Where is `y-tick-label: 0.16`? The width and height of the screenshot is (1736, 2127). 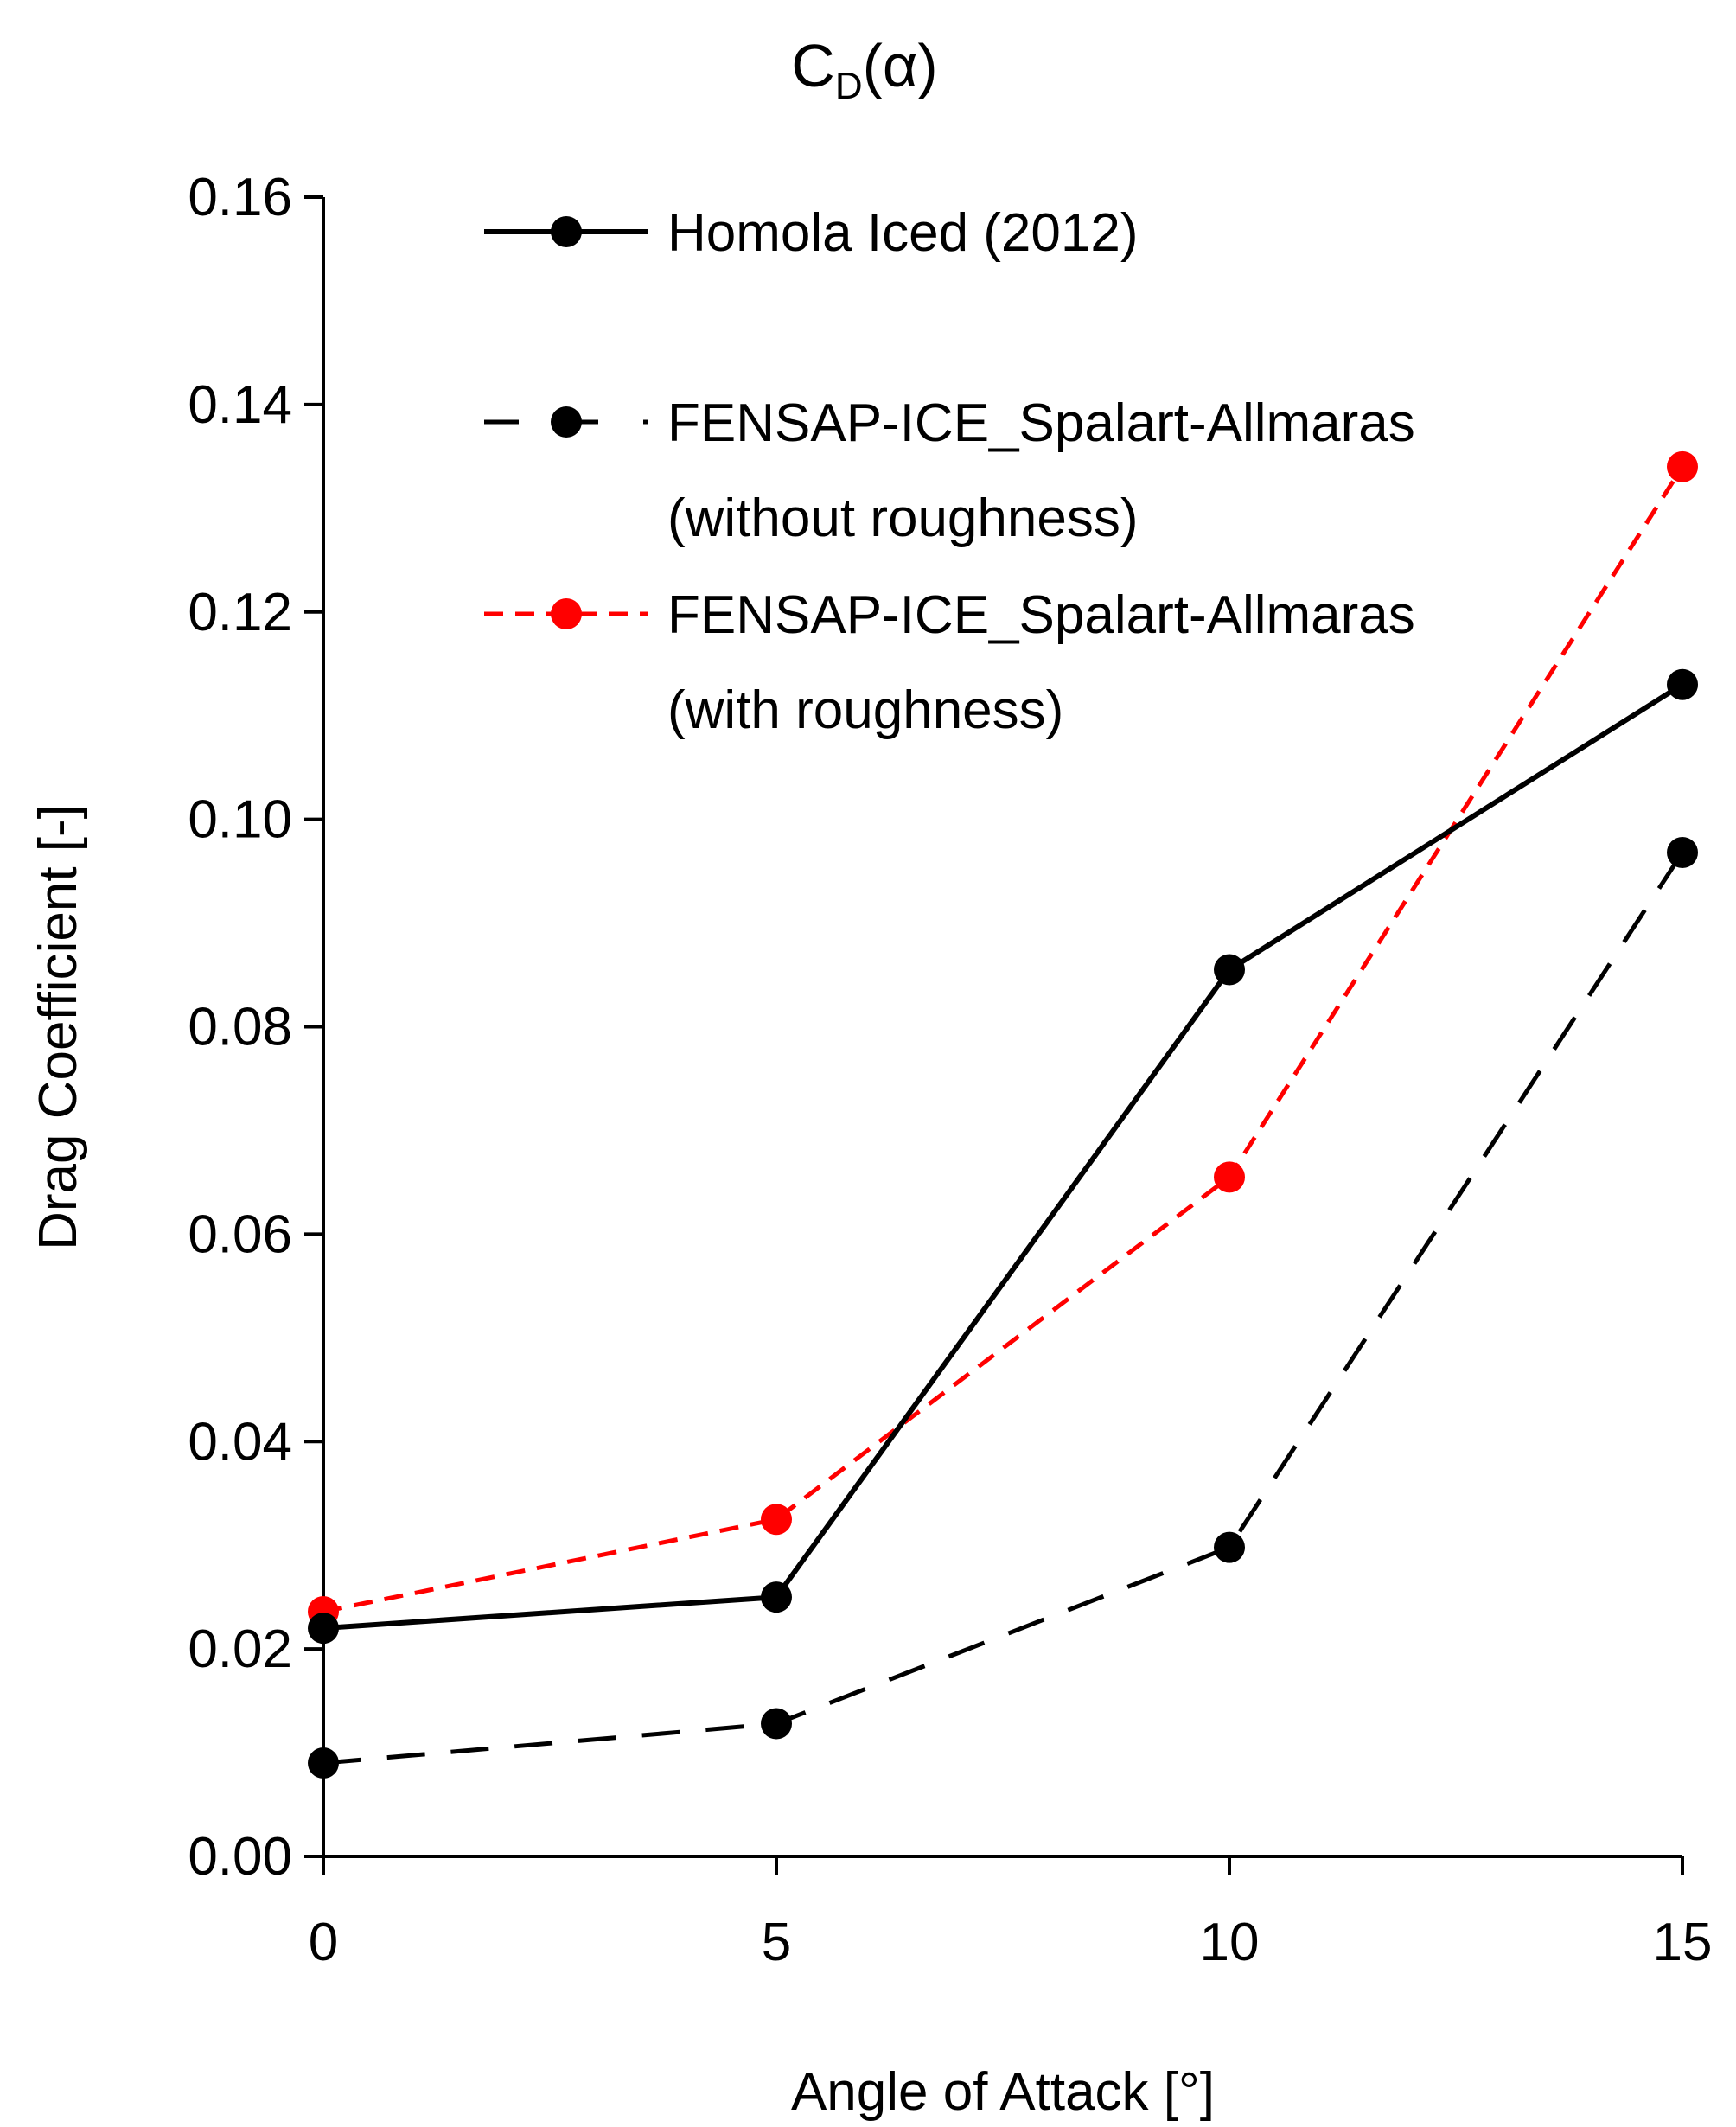
y-tick-label: 0.16 is located at coordinates (240, 197).